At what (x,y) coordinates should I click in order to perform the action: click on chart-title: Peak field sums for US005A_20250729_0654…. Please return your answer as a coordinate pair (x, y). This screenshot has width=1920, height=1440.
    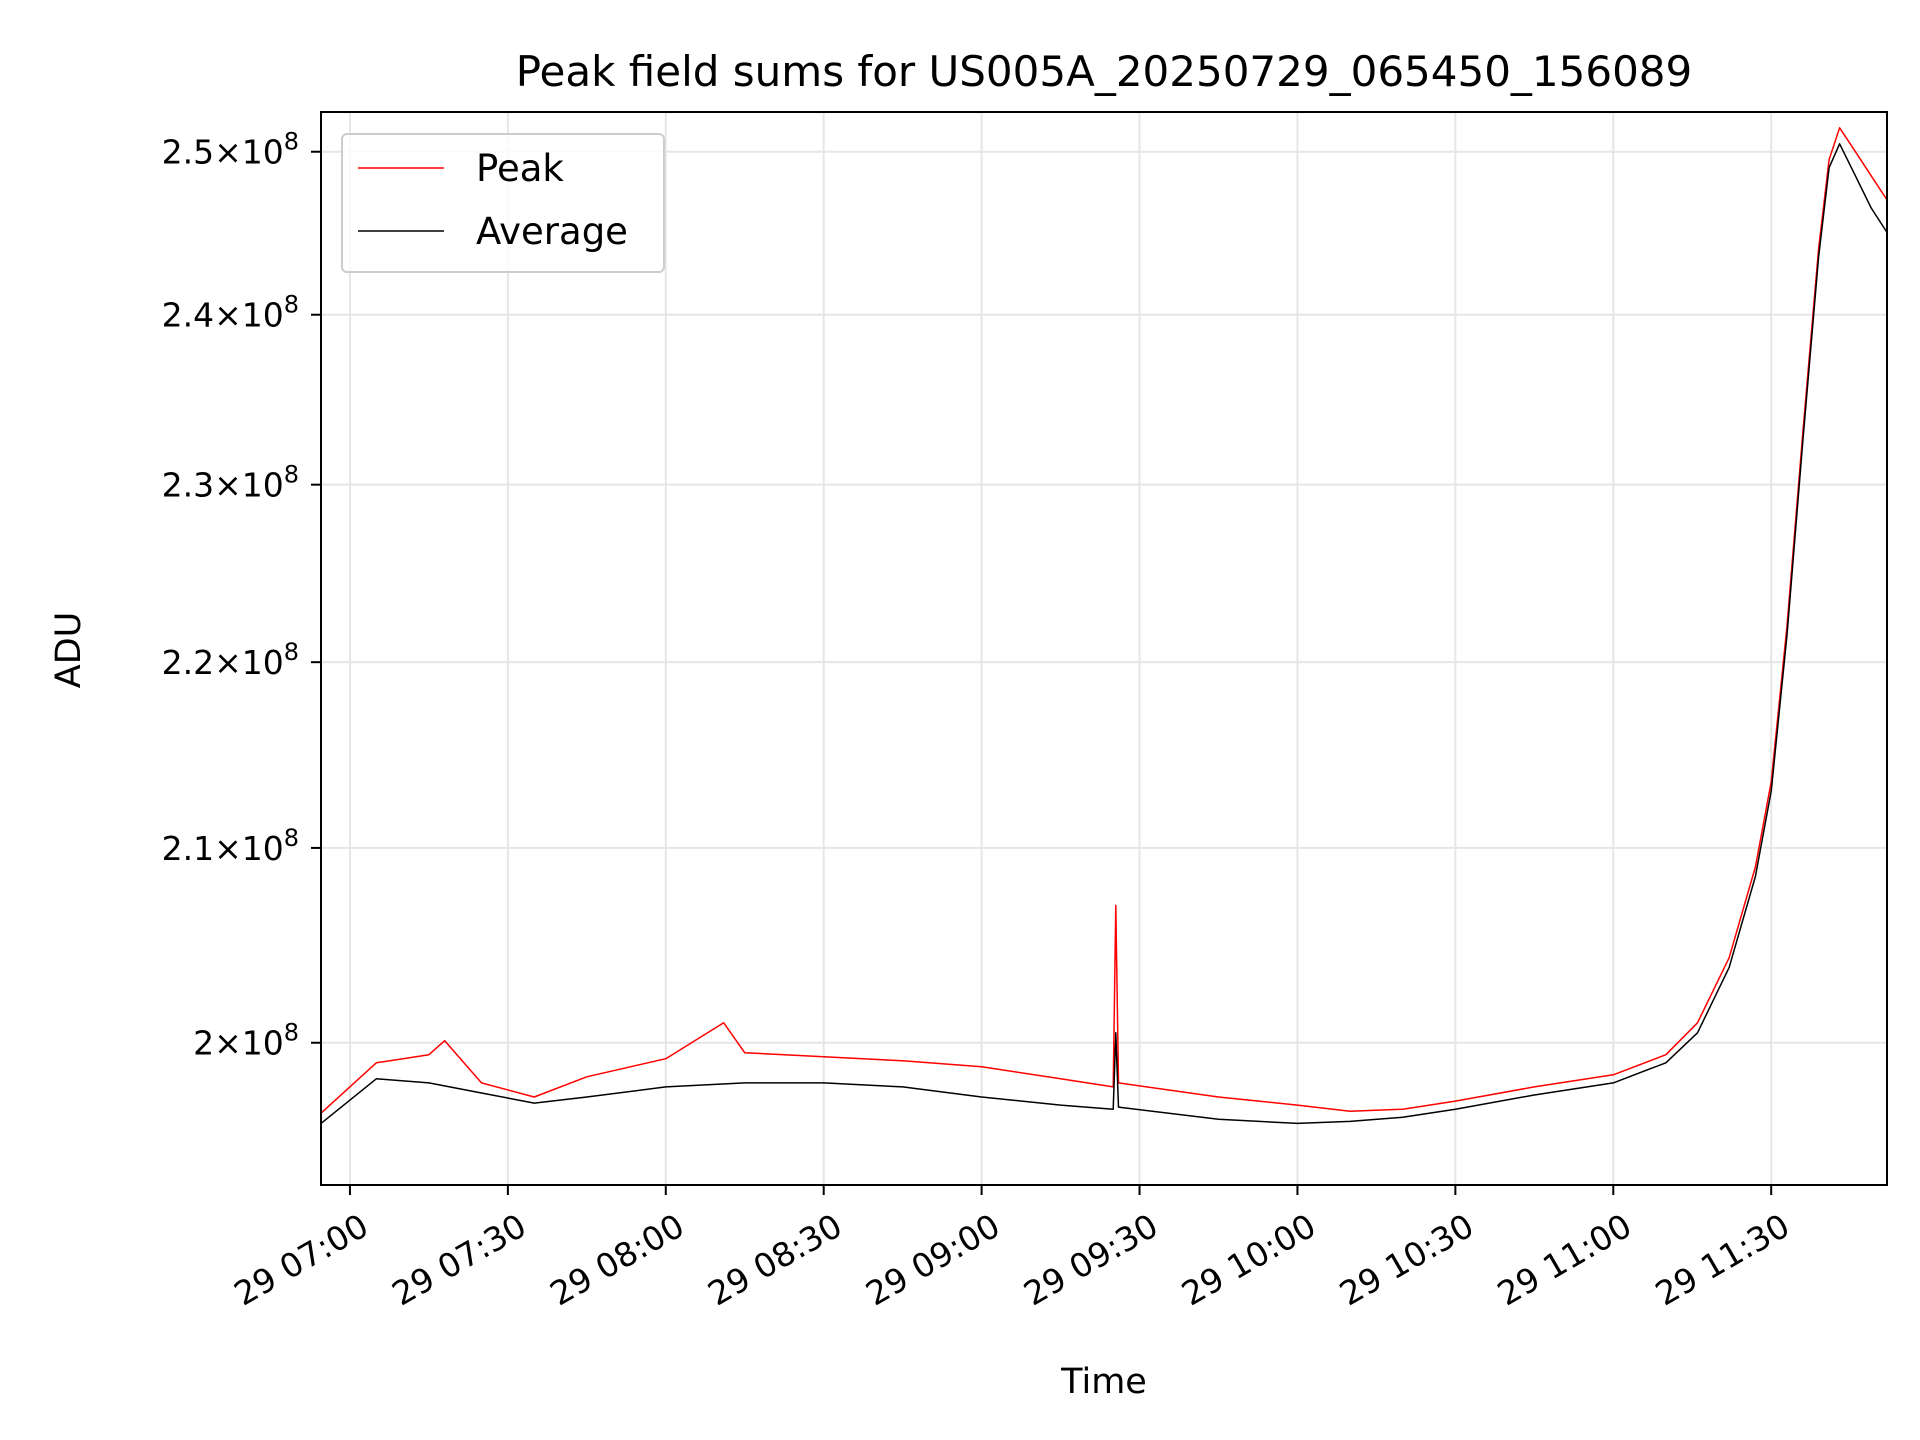
    Looking at the image, I should click on (1104, 71).